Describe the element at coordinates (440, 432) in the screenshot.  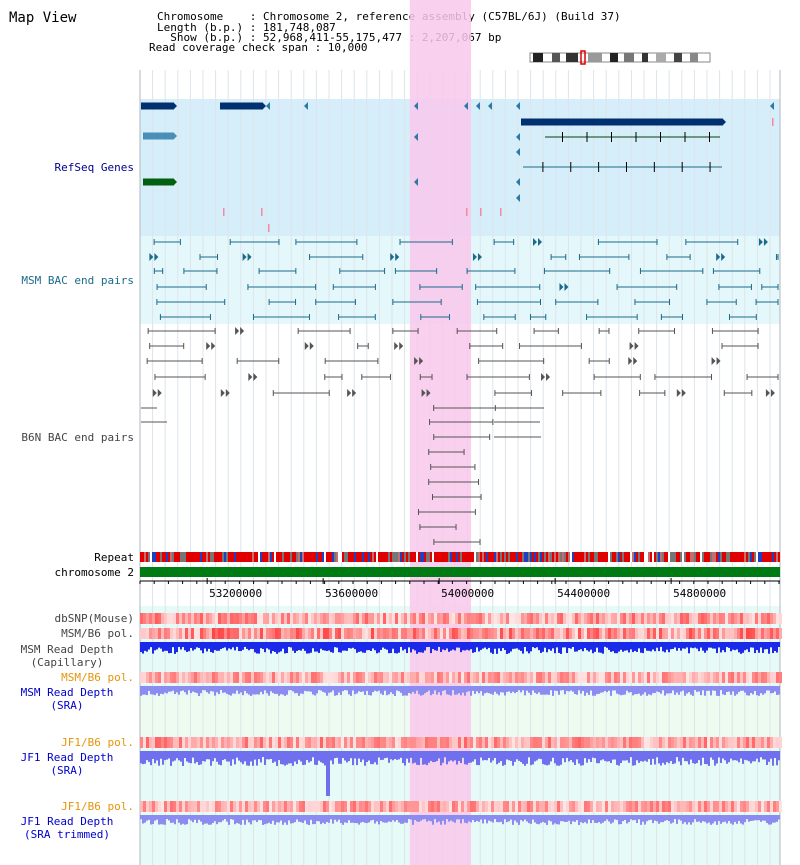
I see `selected-region-highlight` at that location.